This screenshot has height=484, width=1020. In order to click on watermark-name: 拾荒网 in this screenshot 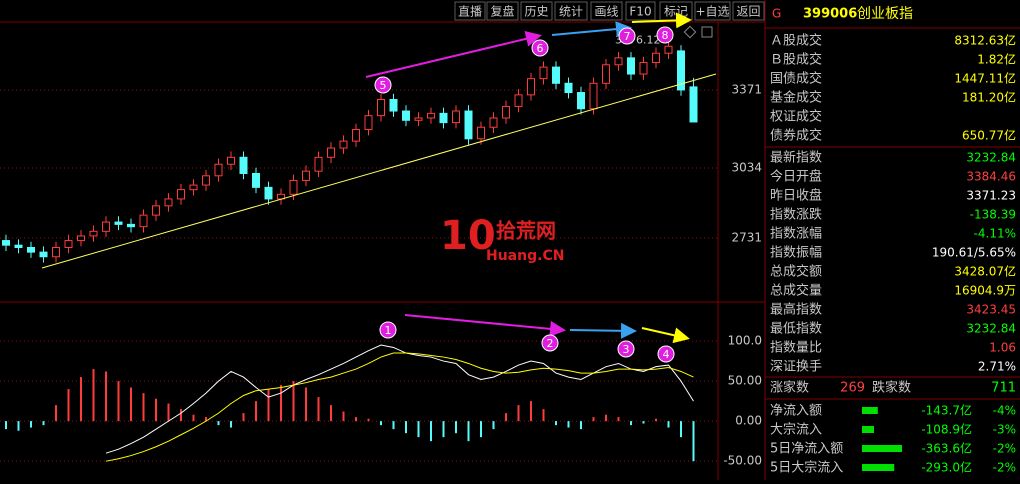, I will do `click(526, 231)`.